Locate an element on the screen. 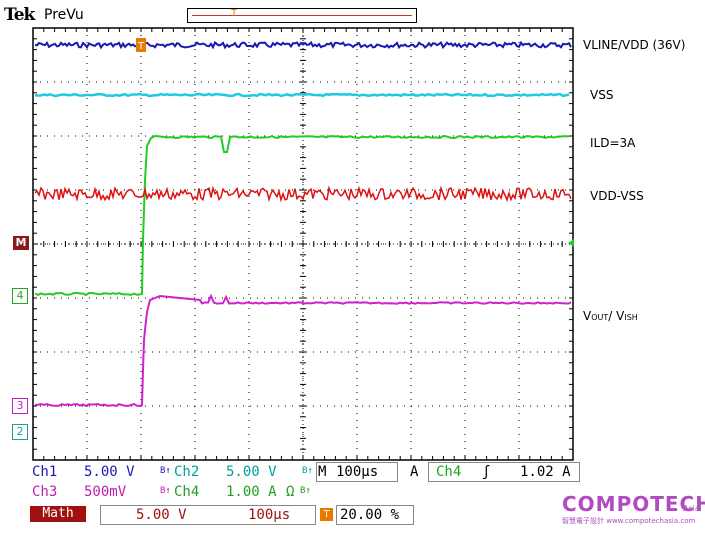 The height and width of the screenshot is (535, 705). trigger-level: 1.02 A is located at coordinates (545, 472).